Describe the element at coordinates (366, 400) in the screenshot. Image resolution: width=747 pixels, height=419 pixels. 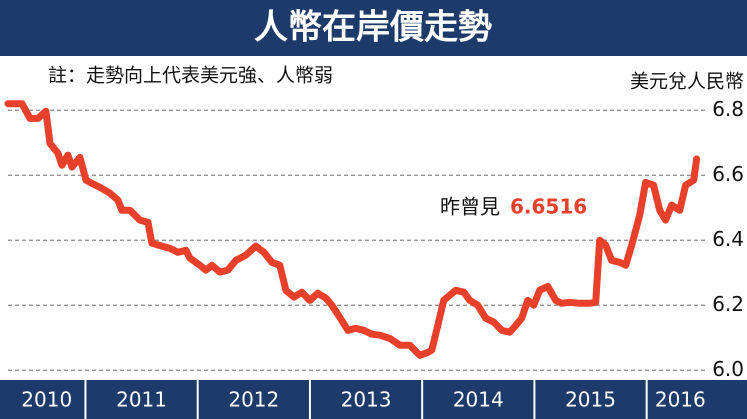
I see `x-tick-label: 2013` at that location.